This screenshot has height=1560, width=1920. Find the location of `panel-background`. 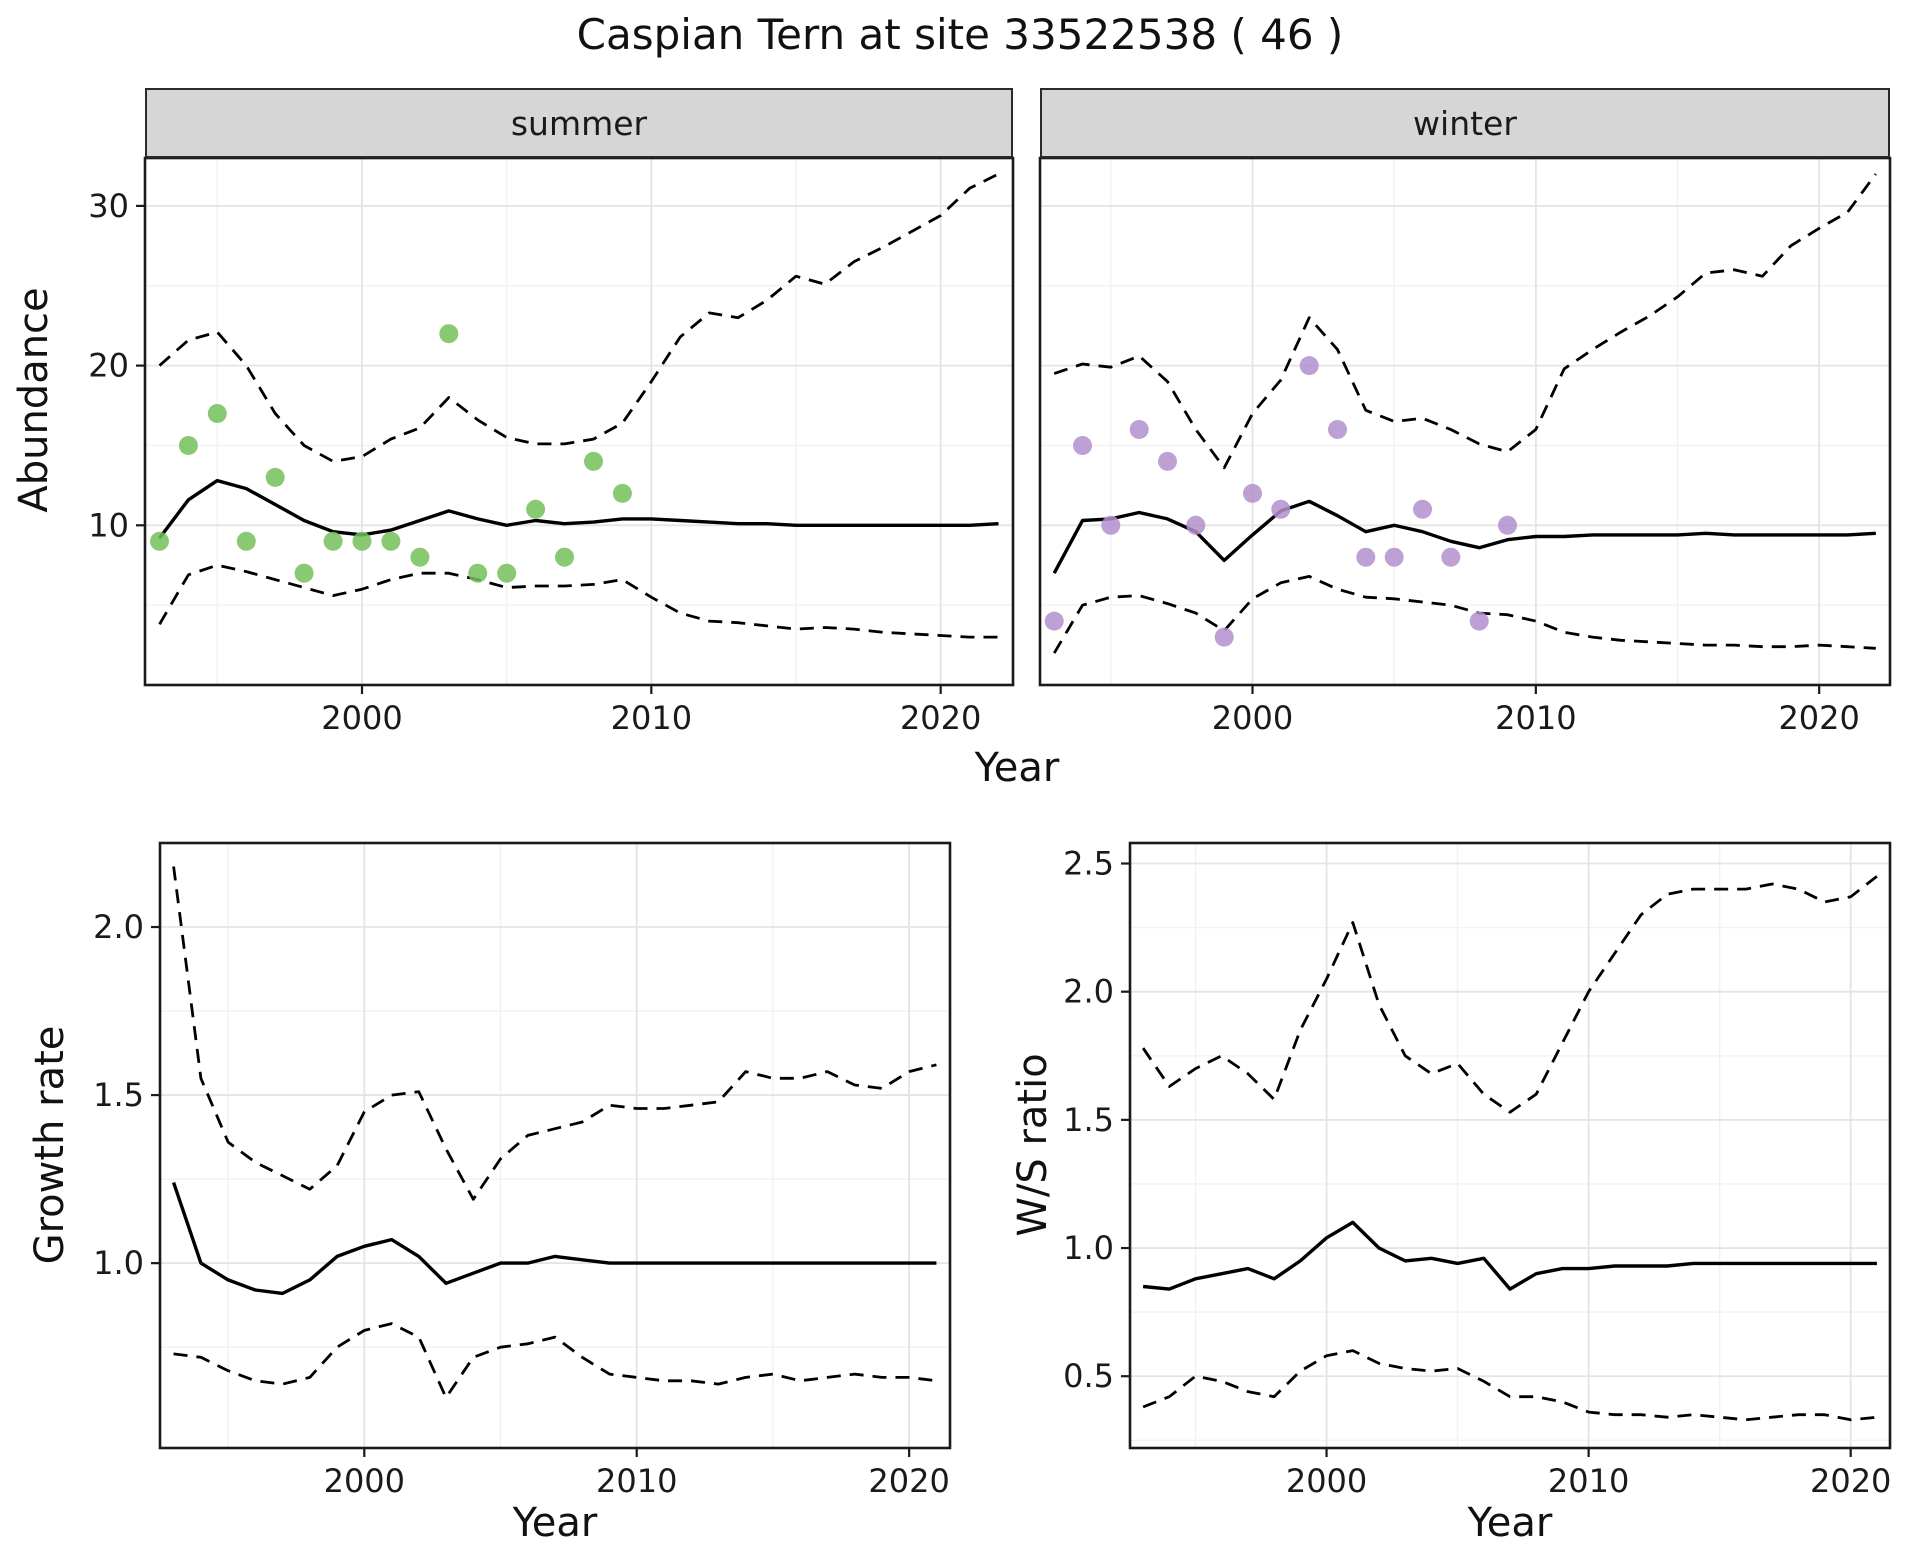

panel-background is located at coordinates (1465, 421).